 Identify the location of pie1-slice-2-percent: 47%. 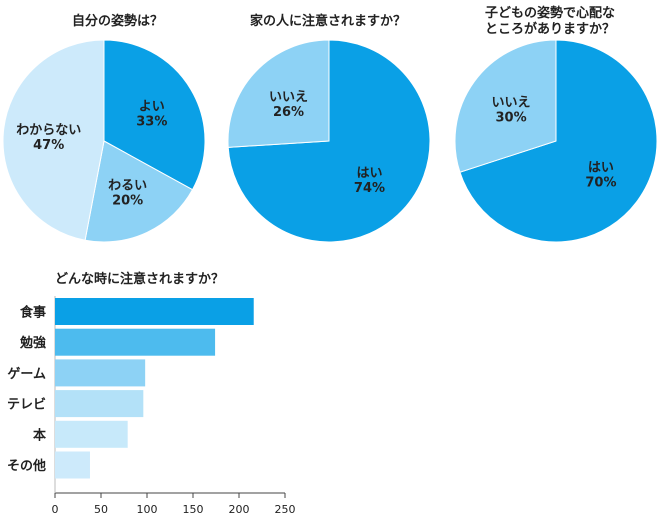
(48, 145).